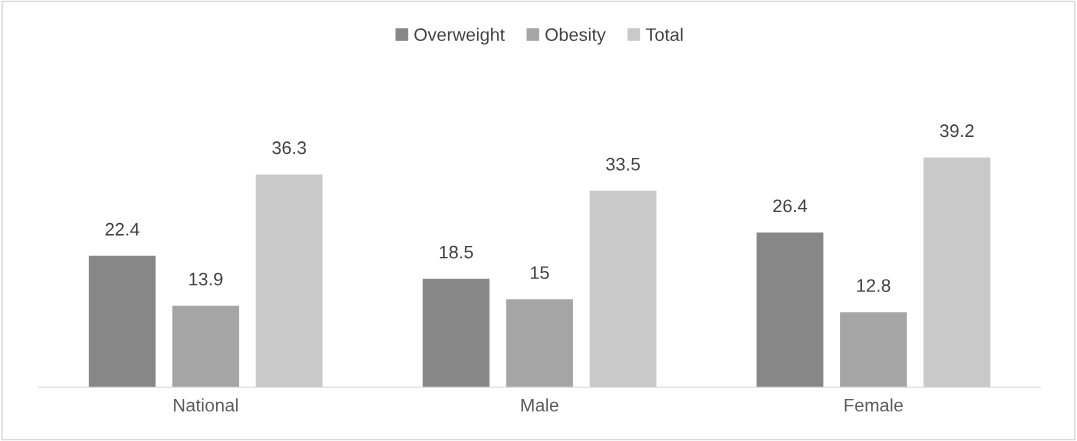 The image size is (1077, 441). Describe the element at coordinates (456, 252) in the screenshot. I see `data-label: 18.5` at that location.